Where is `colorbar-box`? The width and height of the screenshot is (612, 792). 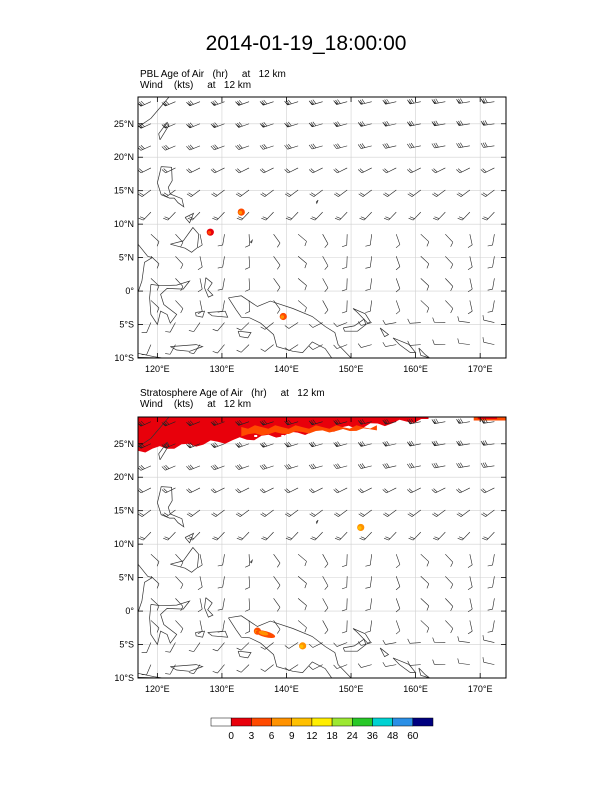 colorbar-box is located at coordinates (261, 722).